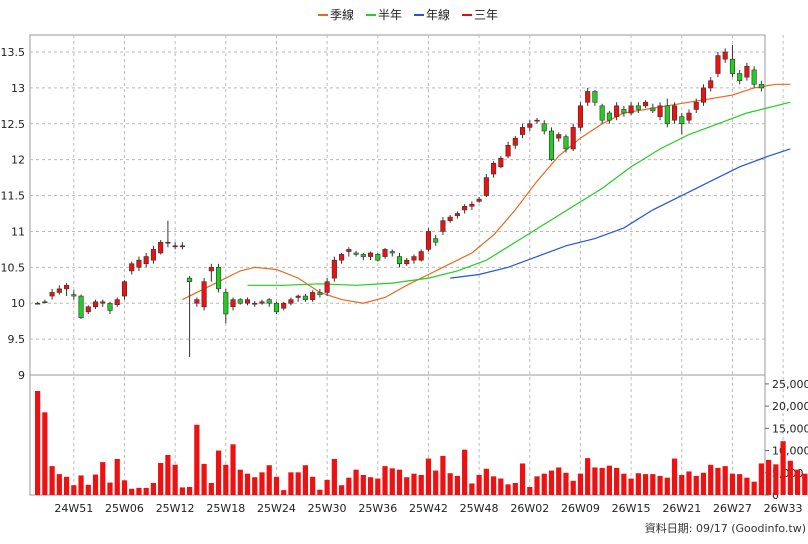 The width and height of the screenshot is (808, 544). What do you see at coordinates (620, 213) in the screenshot?
I see `ma-year-line` at bounding box center [620, 213].